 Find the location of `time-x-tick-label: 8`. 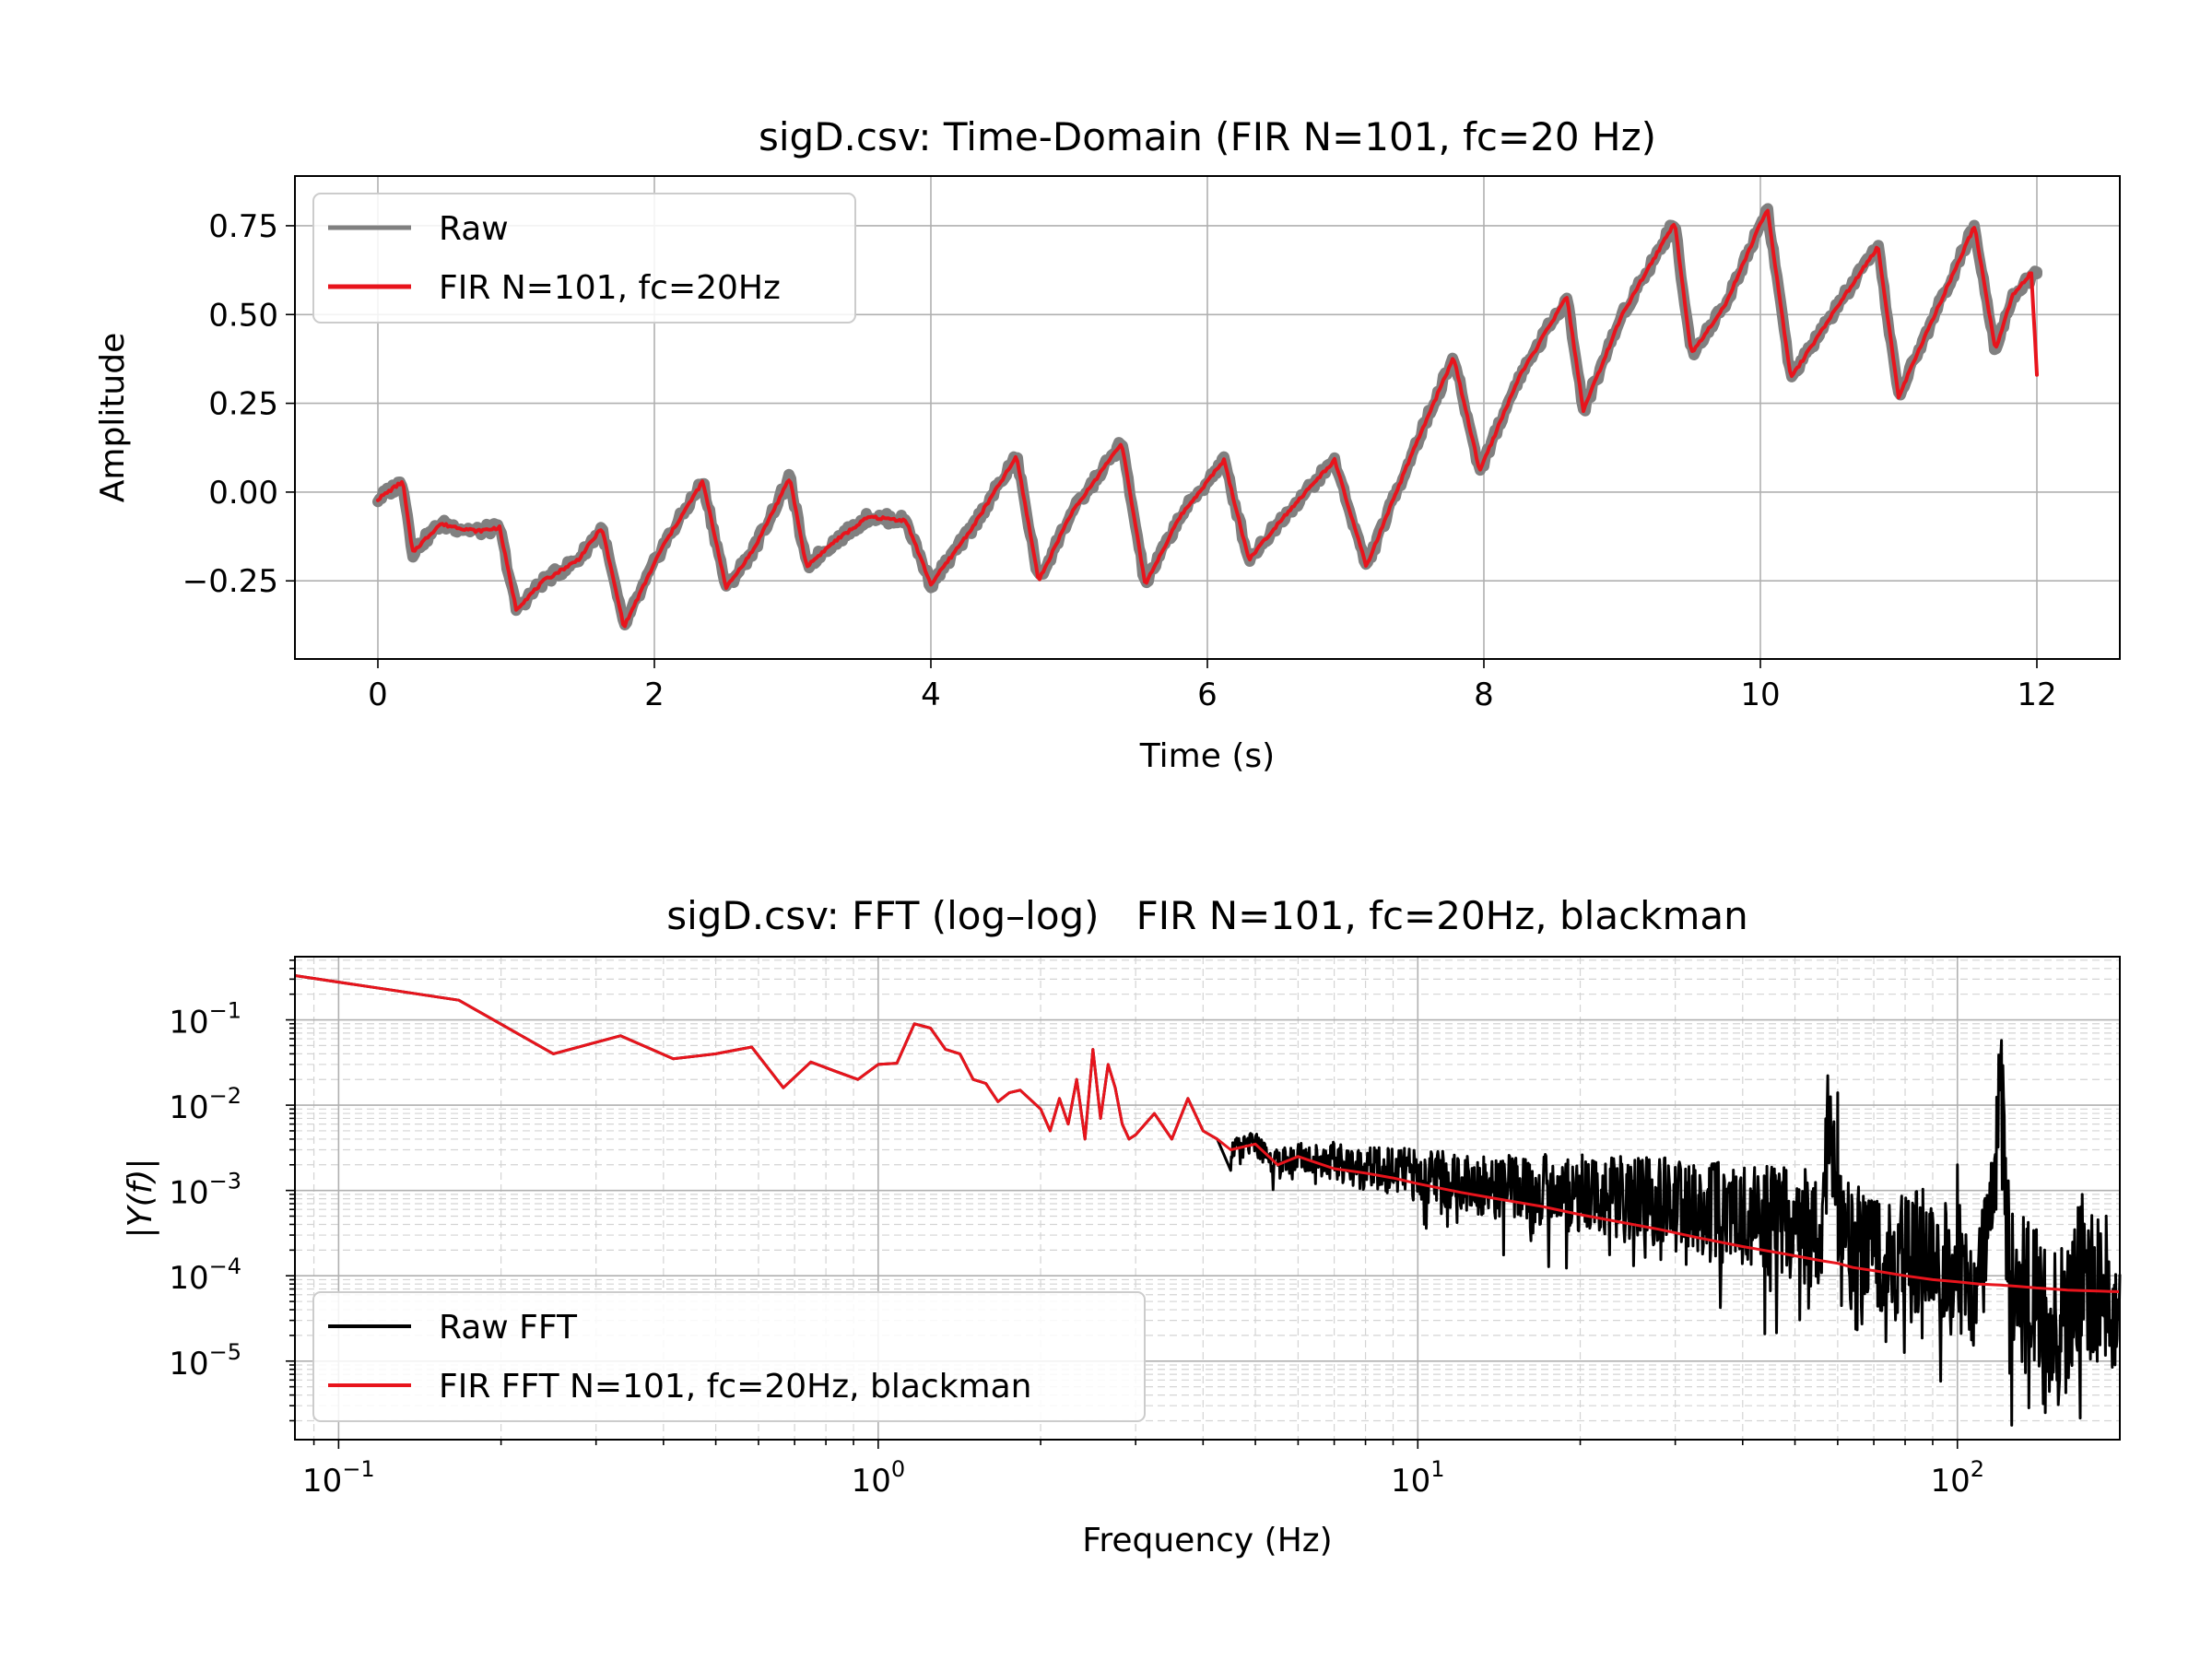

time-x-tick-label: 8 is located at coordinates (1484, 695).